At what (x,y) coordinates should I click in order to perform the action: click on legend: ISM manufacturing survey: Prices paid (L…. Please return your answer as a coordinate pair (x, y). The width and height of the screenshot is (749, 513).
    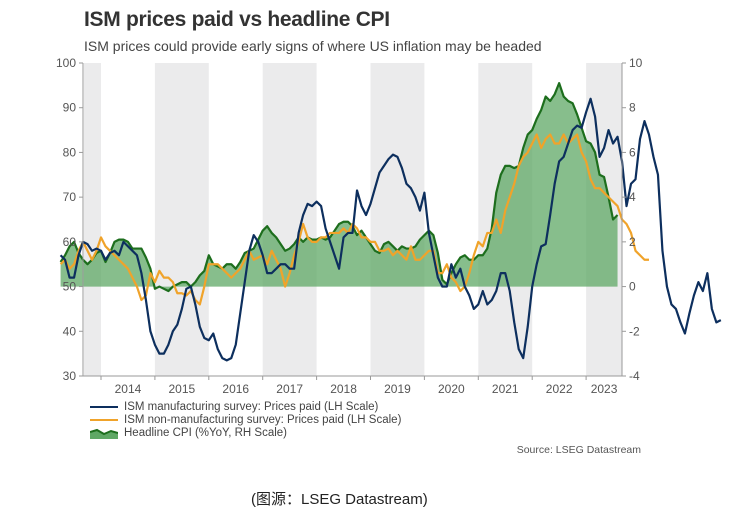
    Looking at the image, I should click on (245, 419).